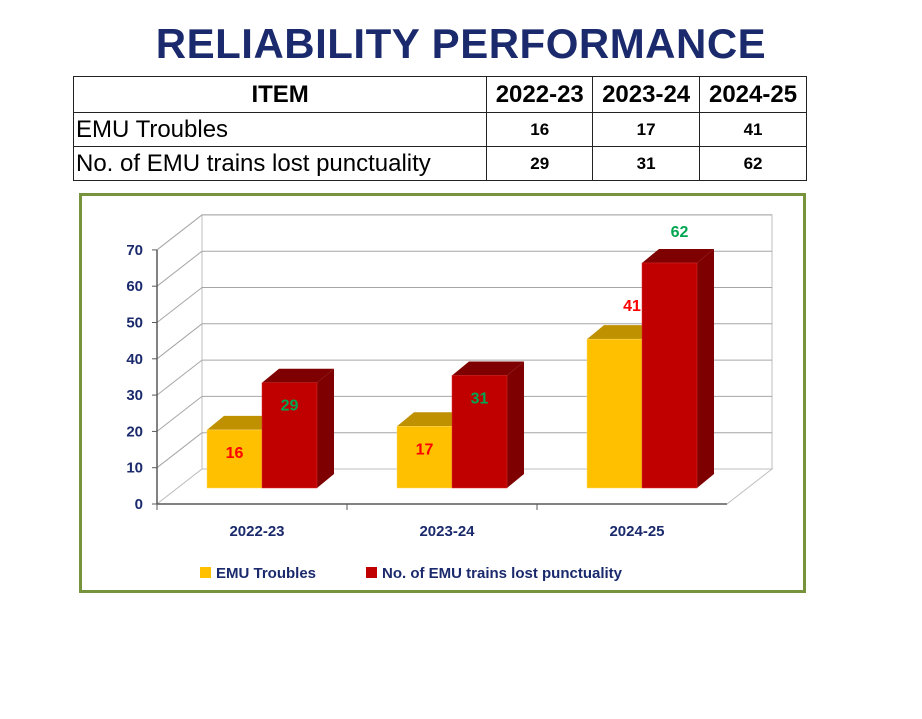  What do you see at coordinates (502, 573) in the screenshot?
I see `legend-label: No. of EMU trains lost punctuality` at bounding box center [502, 573].